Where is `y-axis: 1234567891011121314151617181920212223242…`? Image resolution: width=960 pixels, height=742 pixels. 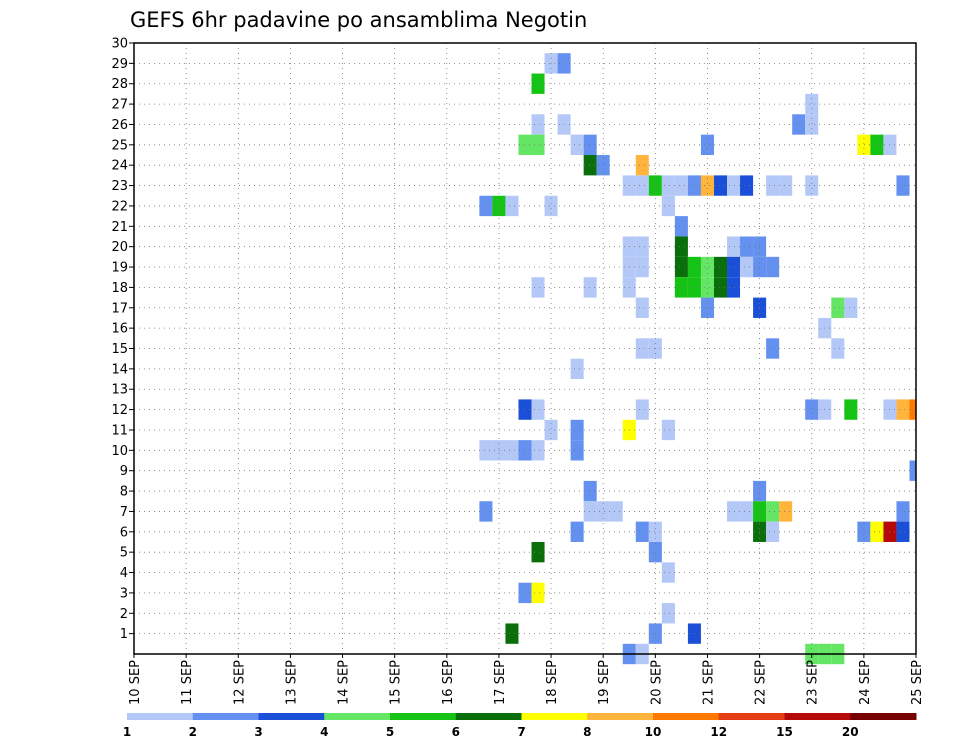
y-axis: 1234567891011121314151617181920212223242… is located at coordinates (122, 339).